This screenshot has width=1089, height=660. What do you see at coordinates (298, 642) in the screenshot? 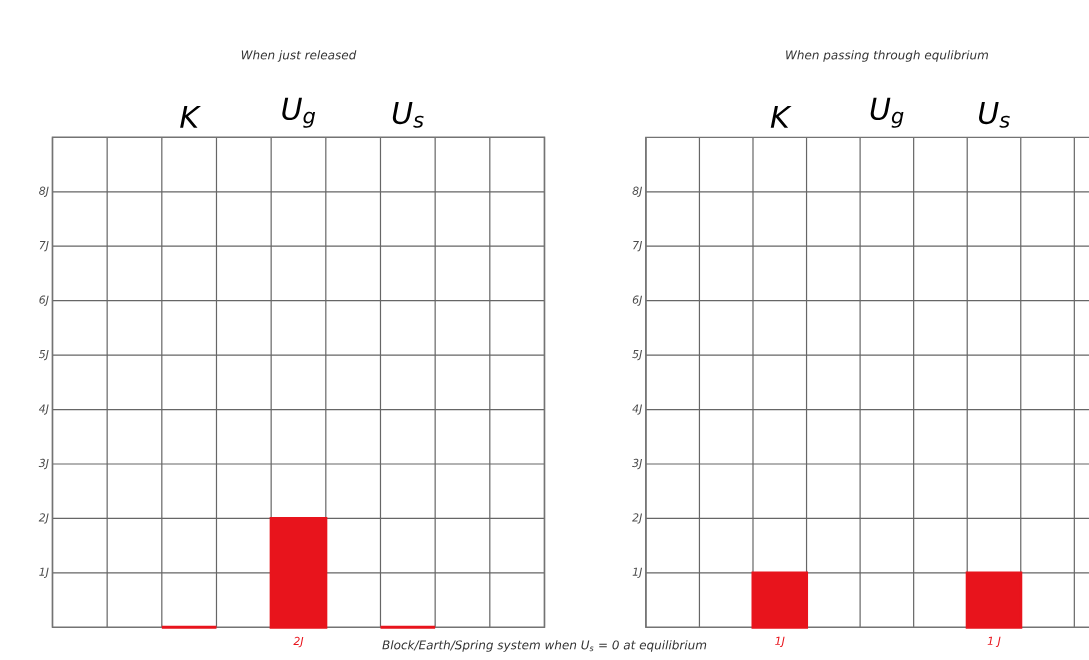
I see `data-label: 2J` at bounding box center [298, 642].